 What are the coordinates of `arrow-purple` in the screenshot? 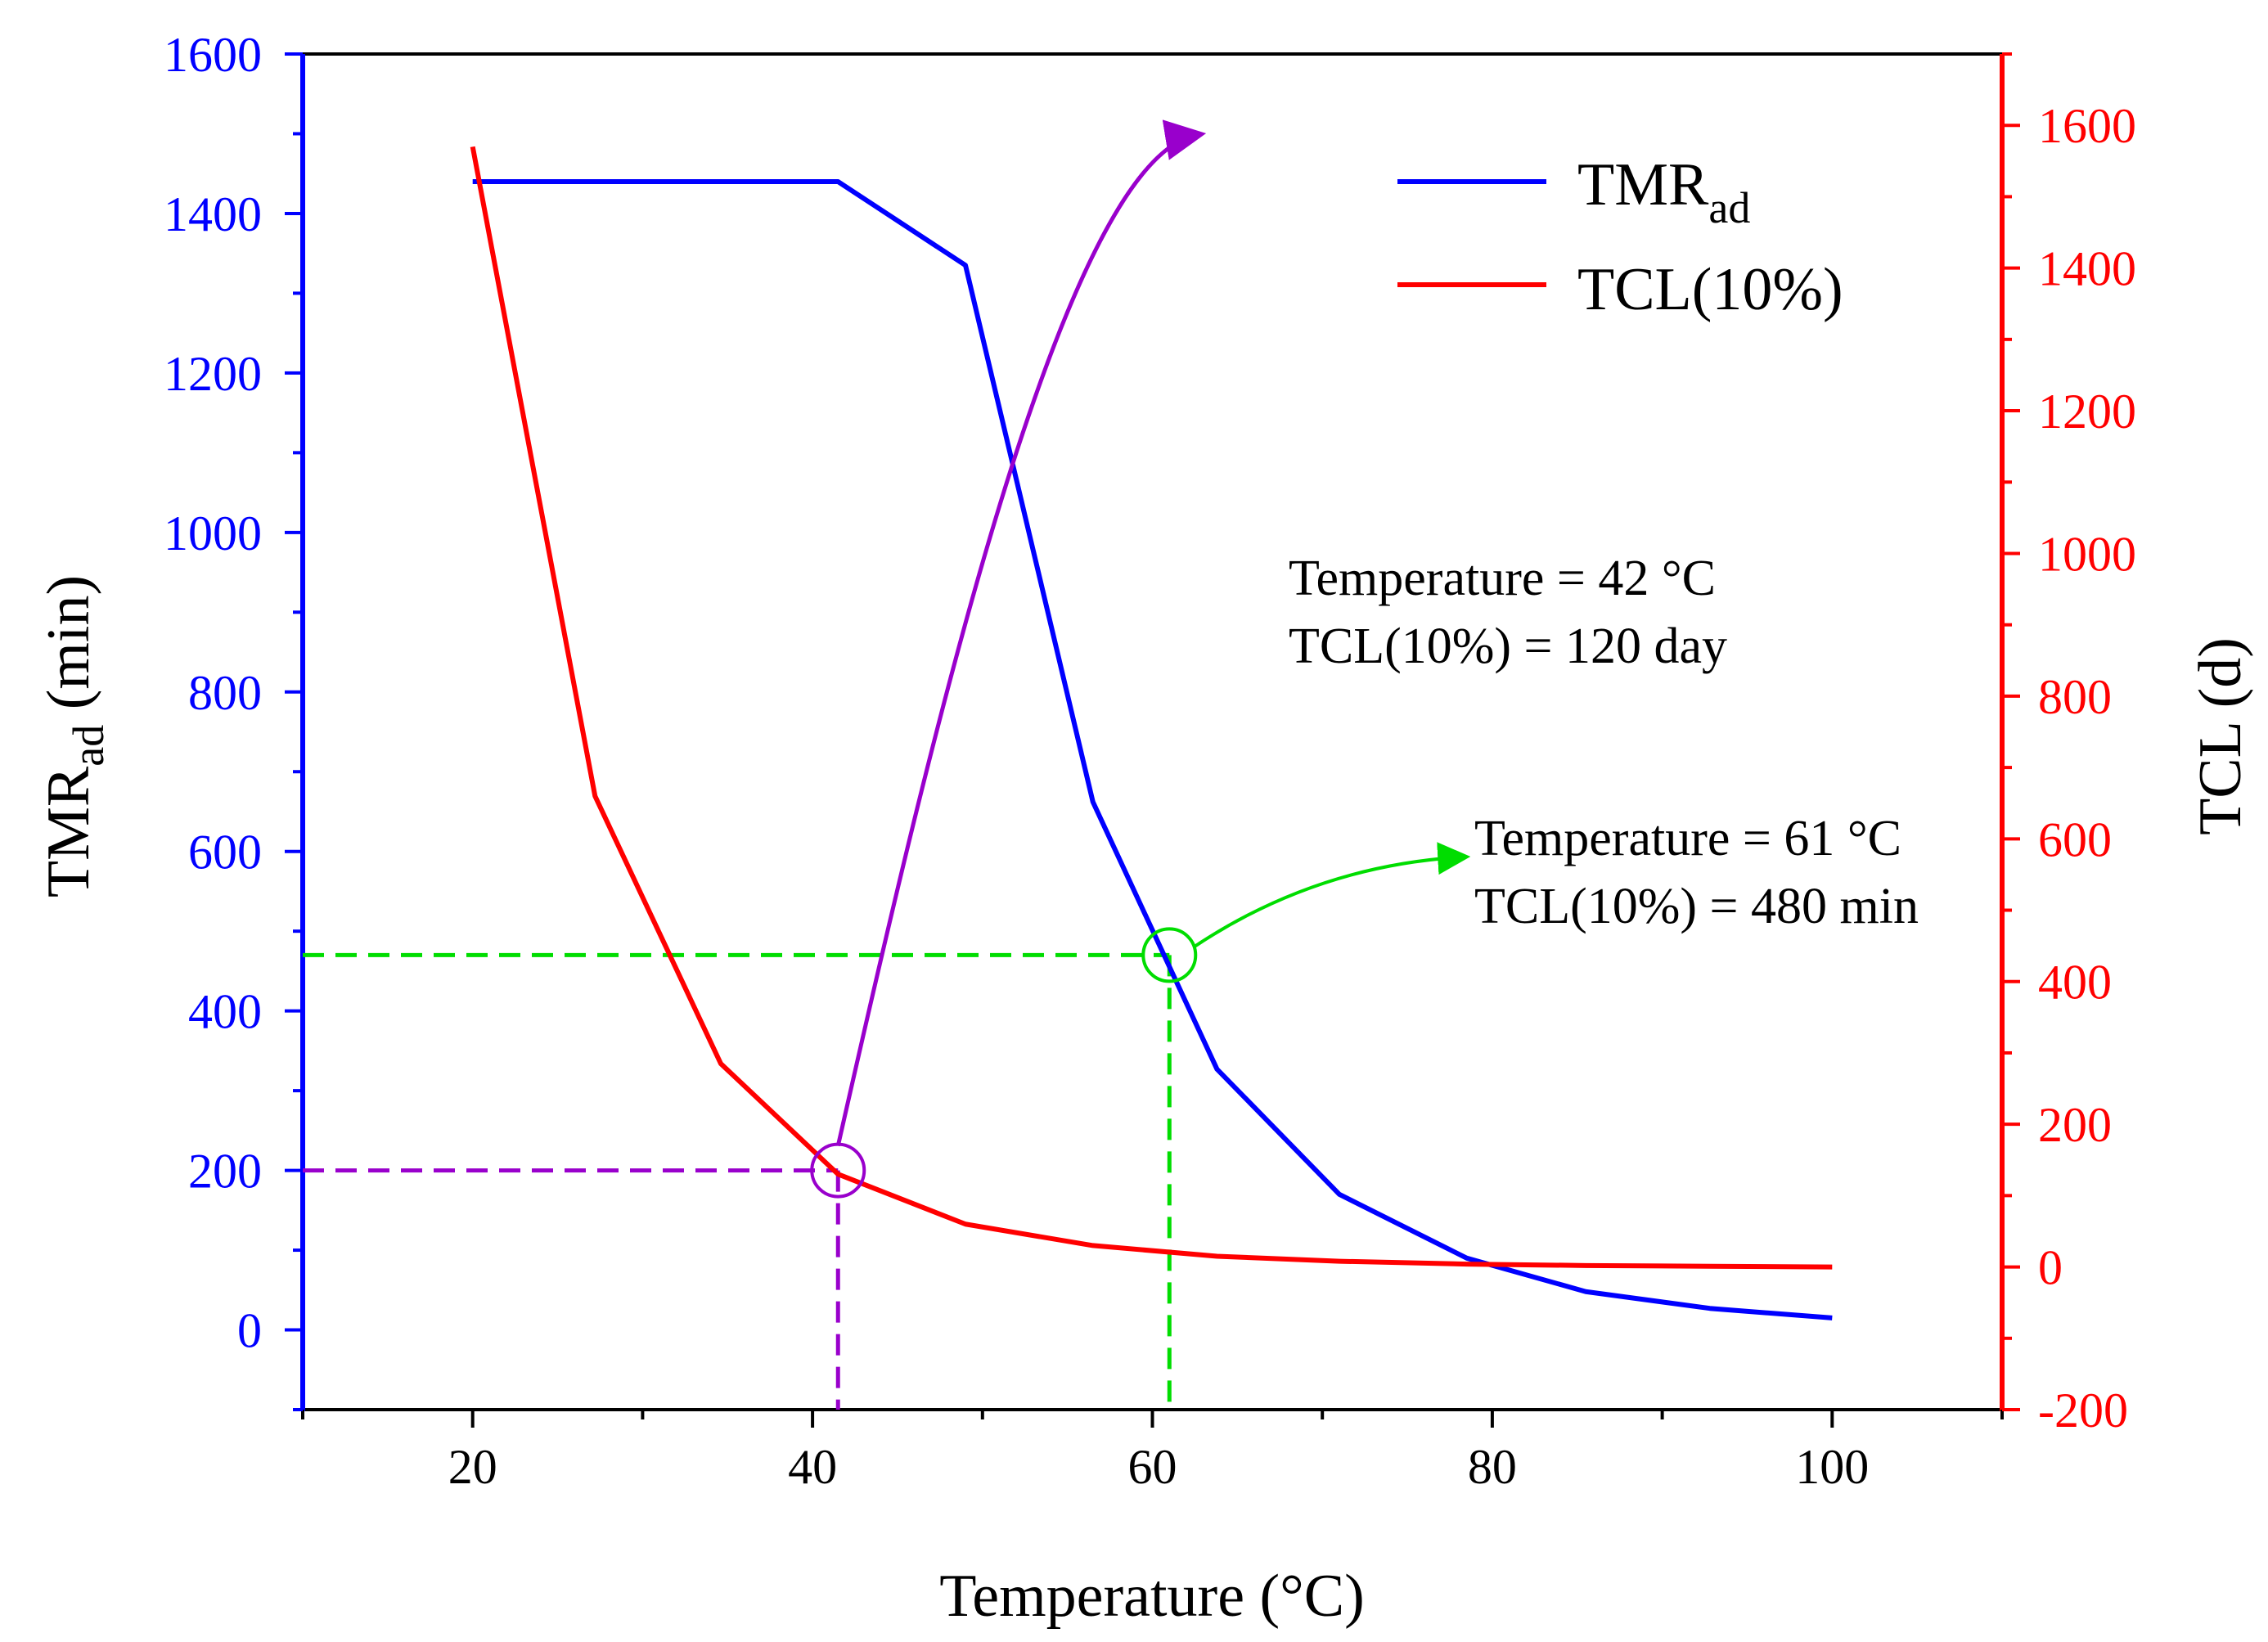 It's located at (1021, 633).